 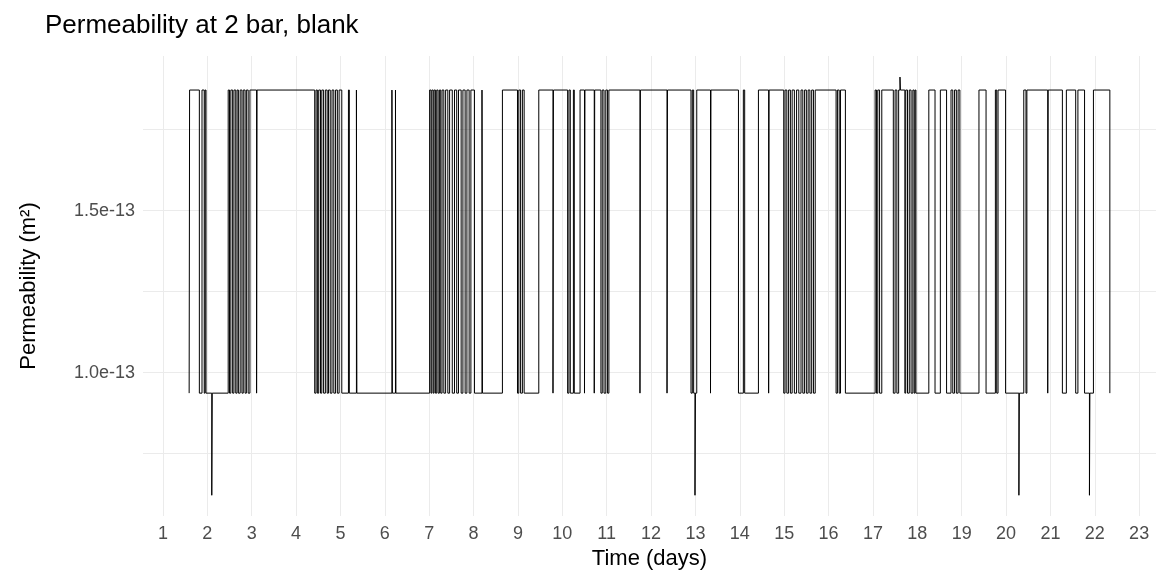 I want to click on chart-title: Permeability at 2 bar, blank, so click(x=202, y=24).